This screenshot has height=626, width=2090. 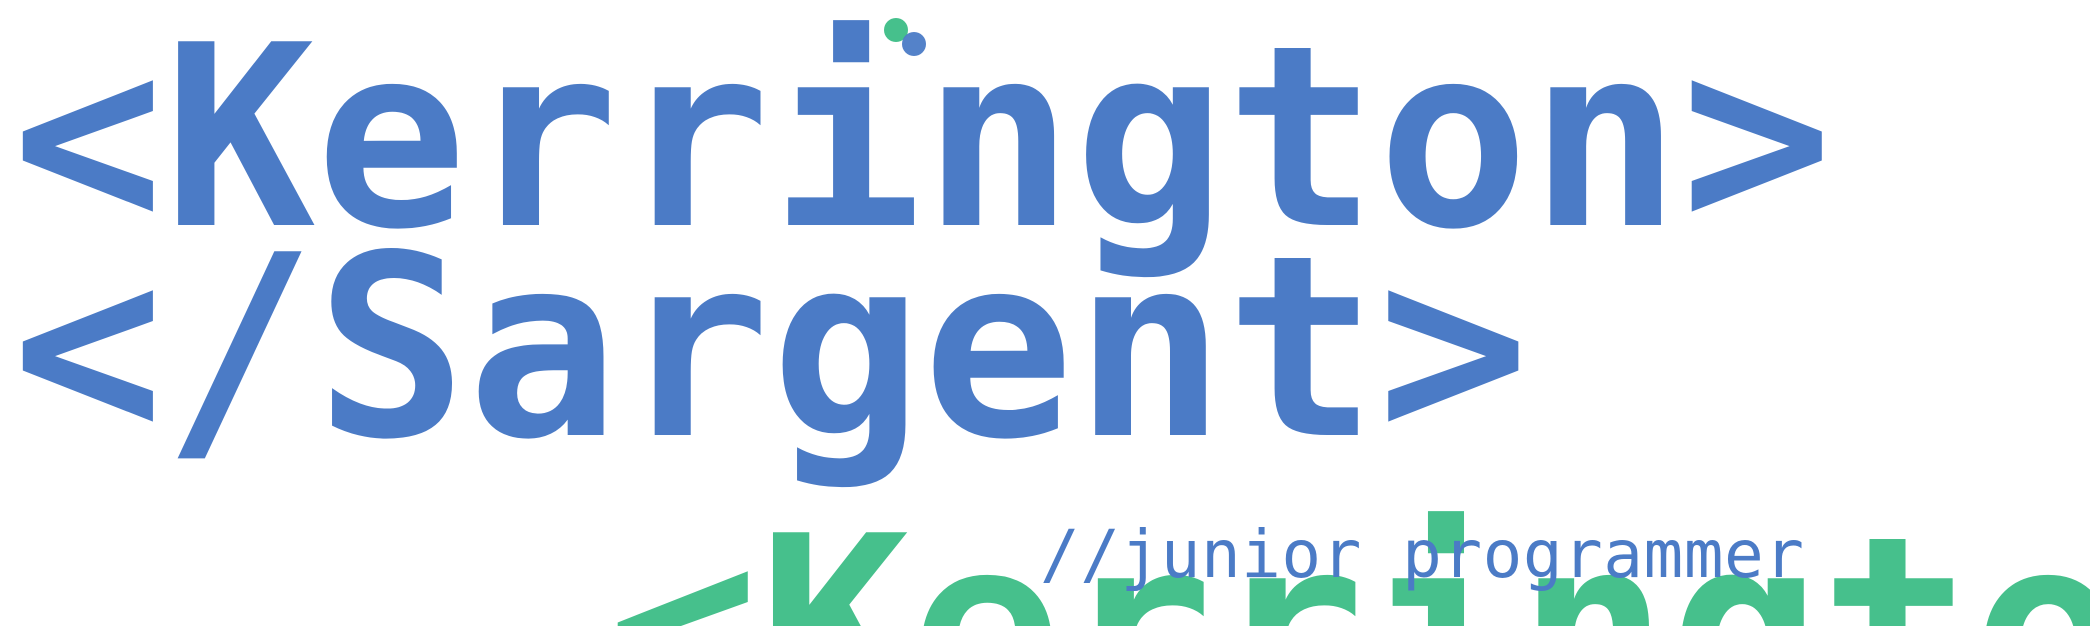 I want to click on subtitle-wrap: //junior programmer, so click(x=1550, y=567).